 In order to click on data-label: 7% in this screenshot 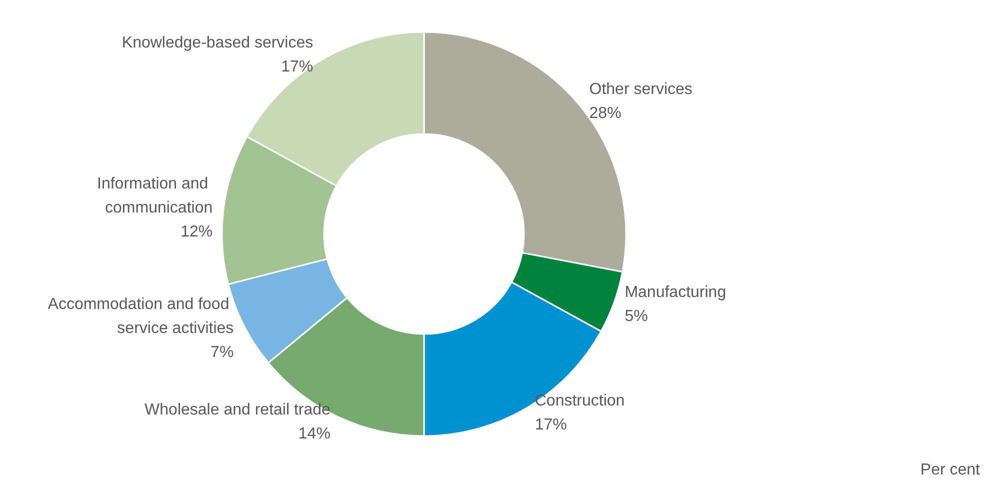, I will do `click(222, 352)`.